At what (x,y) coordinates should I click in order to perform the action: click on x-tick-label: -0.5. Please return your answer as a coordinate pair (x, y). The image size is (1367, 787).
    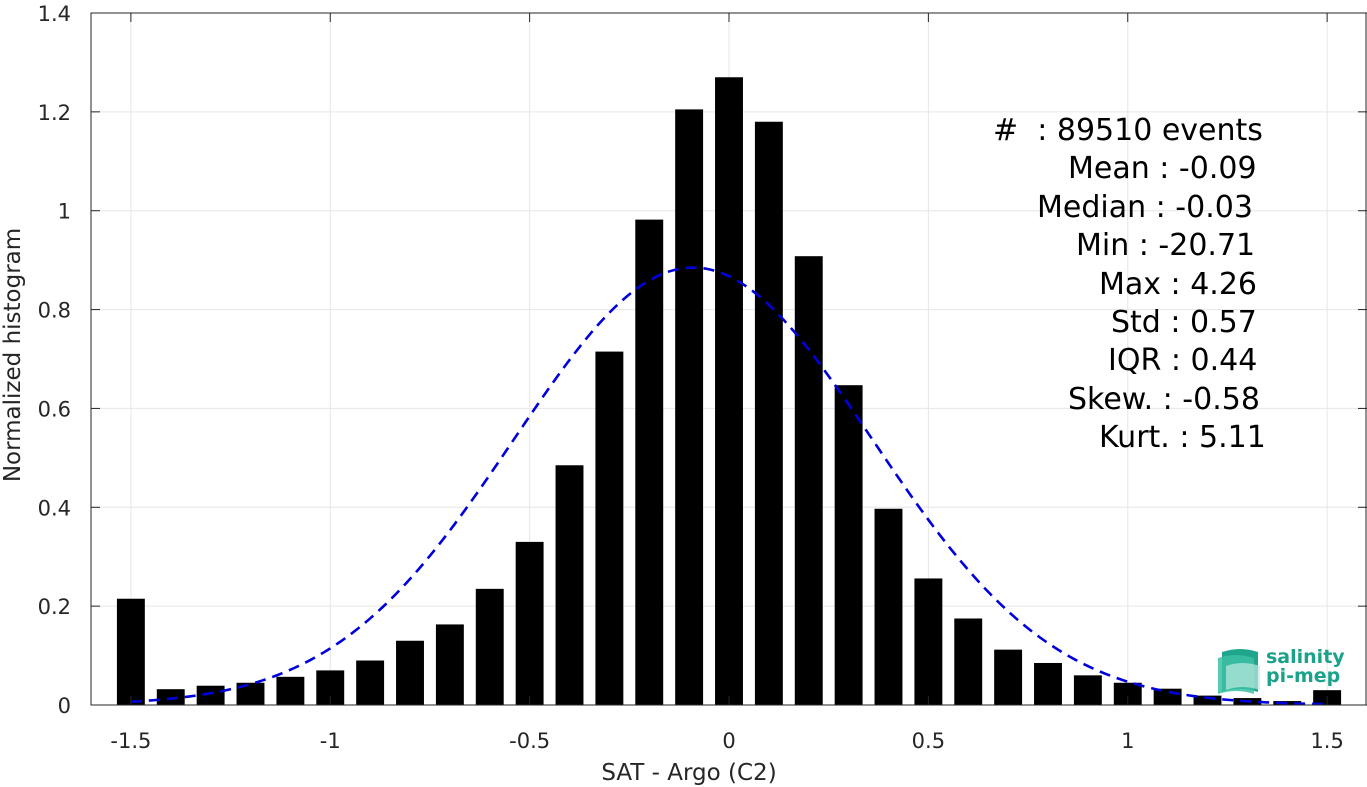
    Looking at the image, I should click on (529, 741).